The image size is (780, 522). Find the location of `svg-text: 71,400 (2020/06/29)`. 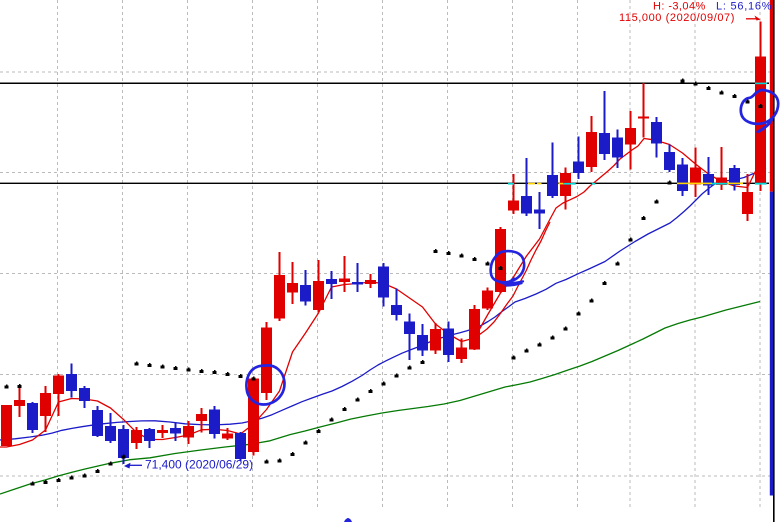

svg-text: 71,400 (2020/06/29) is located at coordinates (199, 465).